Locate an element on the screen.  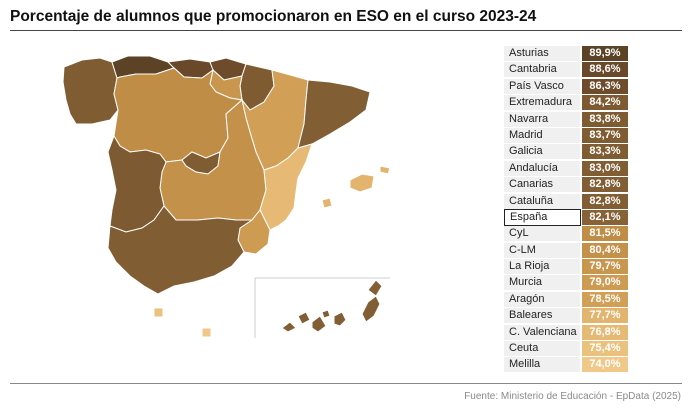
table-row: La Rioja 79,7% is located at coordinates (566, 267).